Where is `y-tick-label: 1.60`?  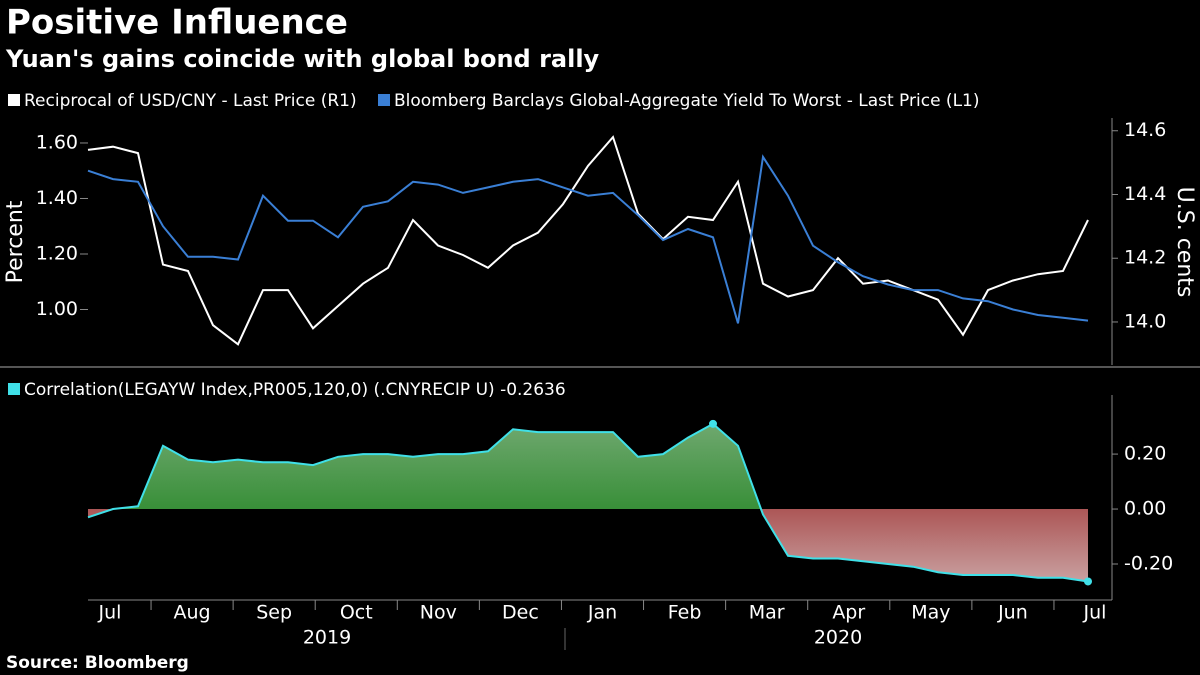 y-tick-label: 1.60 is located at coordinates (57, 142).